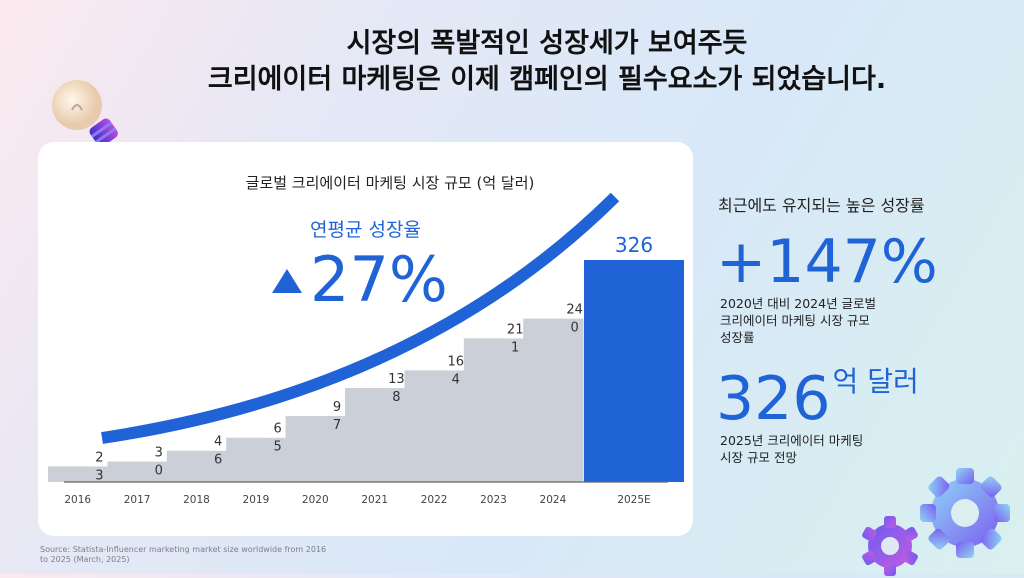 The height and width of the screenshot is (578, 1024). I want to click on forecast-desc: 2025년 크리에이터 마케팅 시장 규모 전망, so click(820, 449).